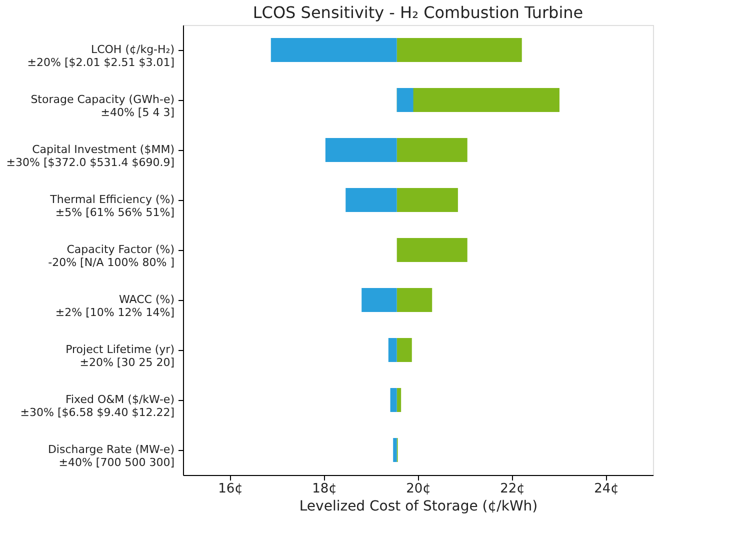 The width and height of the screenshot is (730, 548). Describe the element at coordinates (606, 489) in the screenshot. I see `x-tick-label: 24¢` at that location.